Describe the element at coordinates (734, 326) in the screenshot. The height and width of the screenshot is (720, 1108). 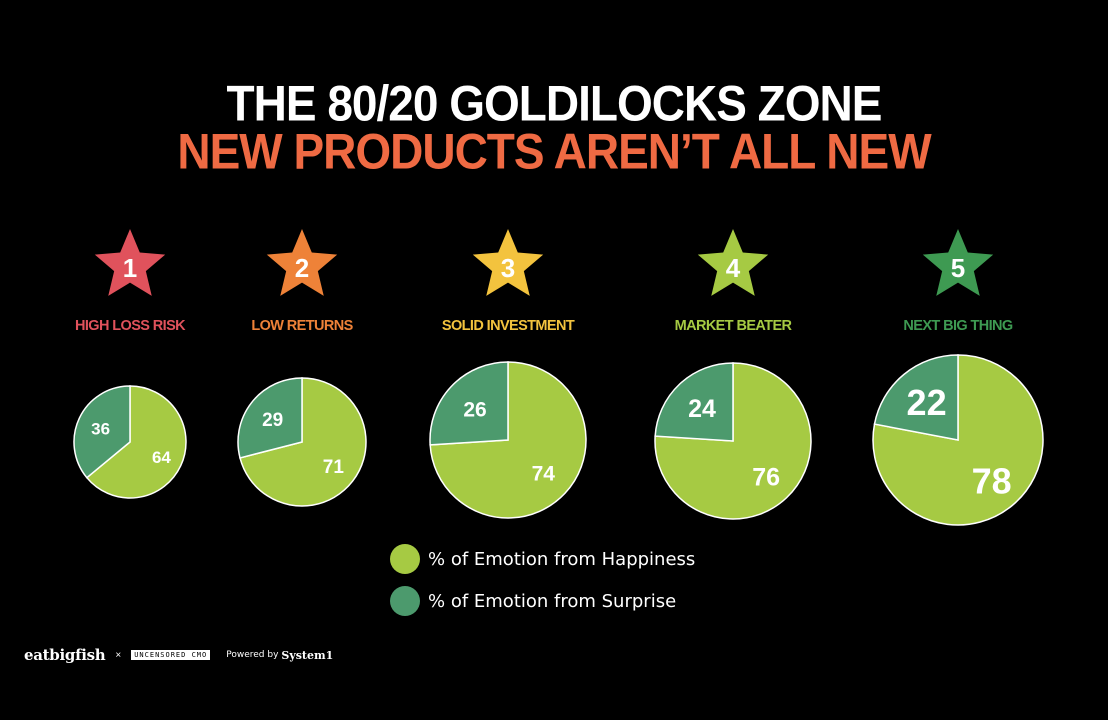
I see `category-label-4: MARKET BEATER` at that location.